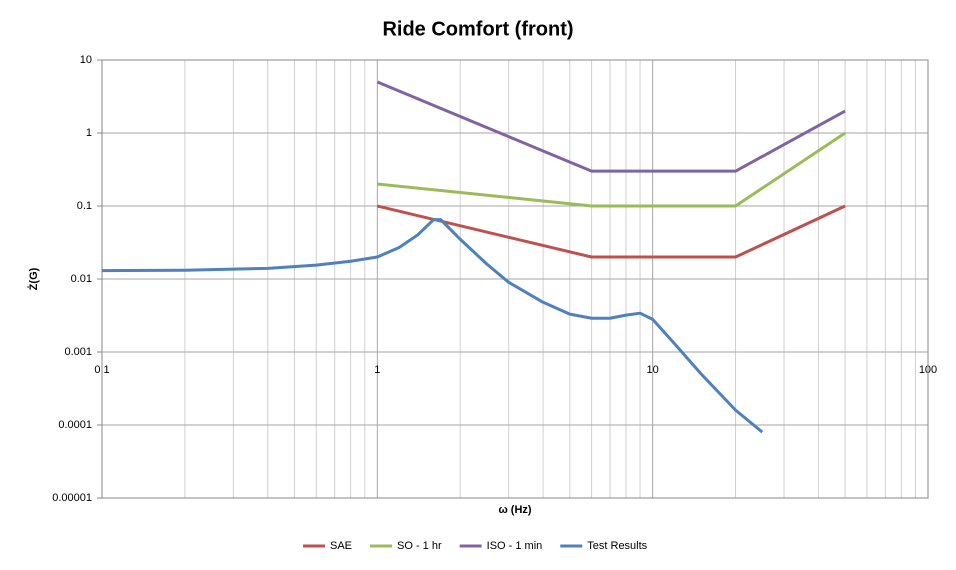  What do you see at coordinates (477, 29) in the screenshot?
I see `chart-title: Ride Comfort (front)` at bounding box center [477, 29].